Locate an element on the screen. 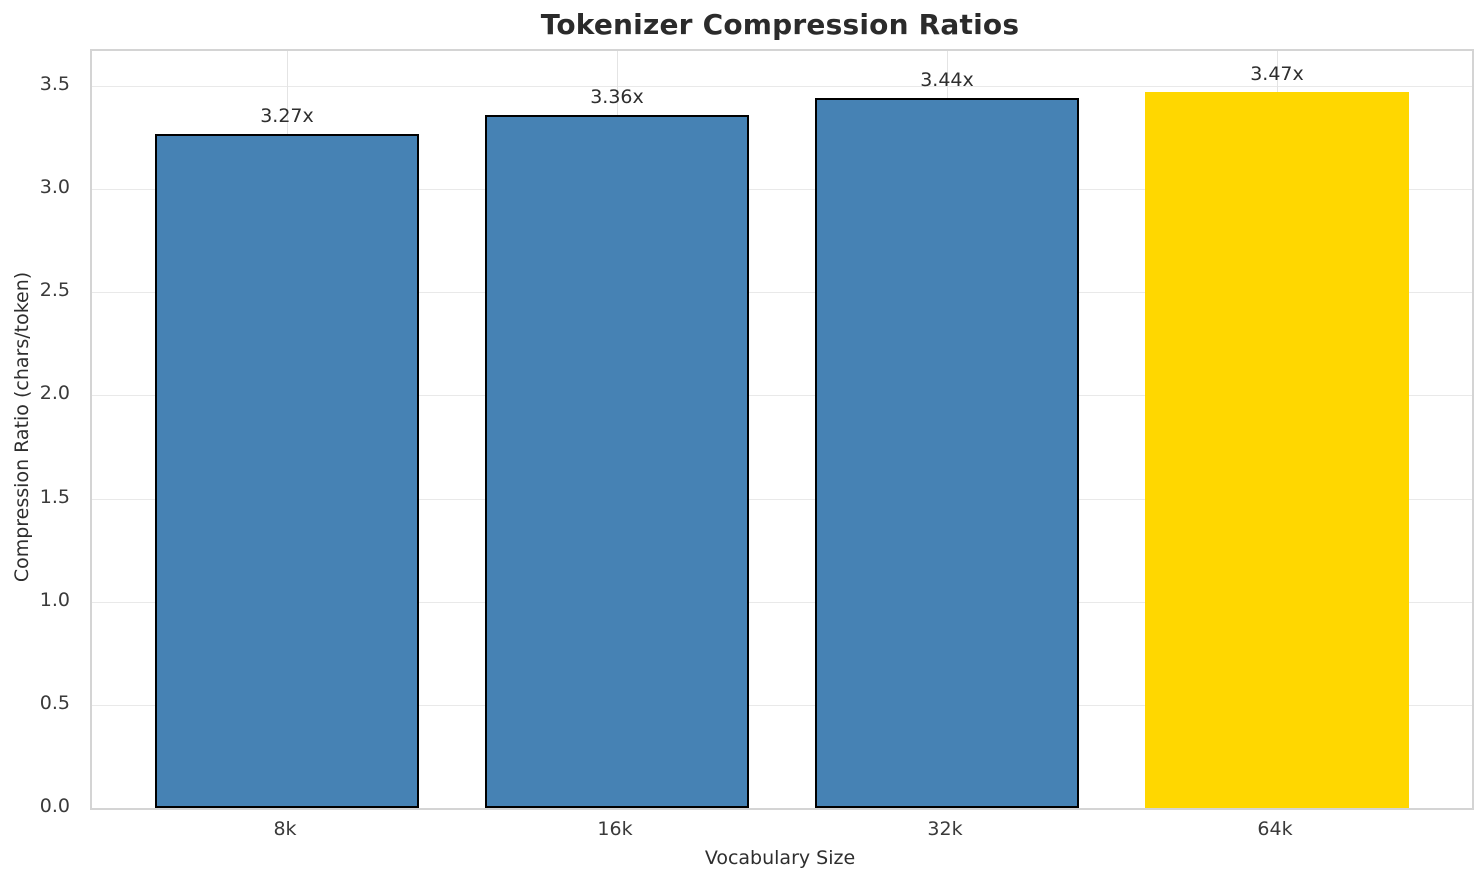 Image resolution: width=1484 pixels, height=885 pixels. y-tick-label: 1.0 is located at coordinates (54, 599).